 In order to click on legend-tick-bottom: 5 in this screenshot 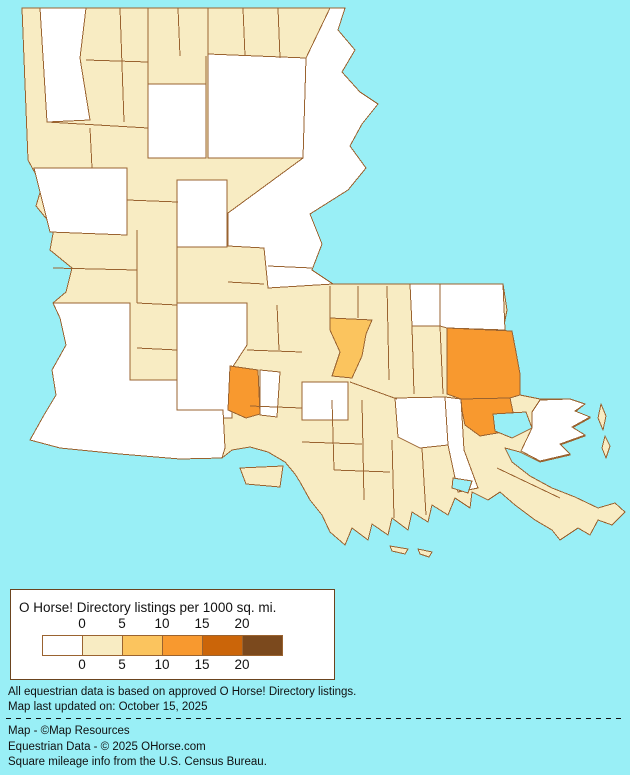, I will do `click(122, 664)`.